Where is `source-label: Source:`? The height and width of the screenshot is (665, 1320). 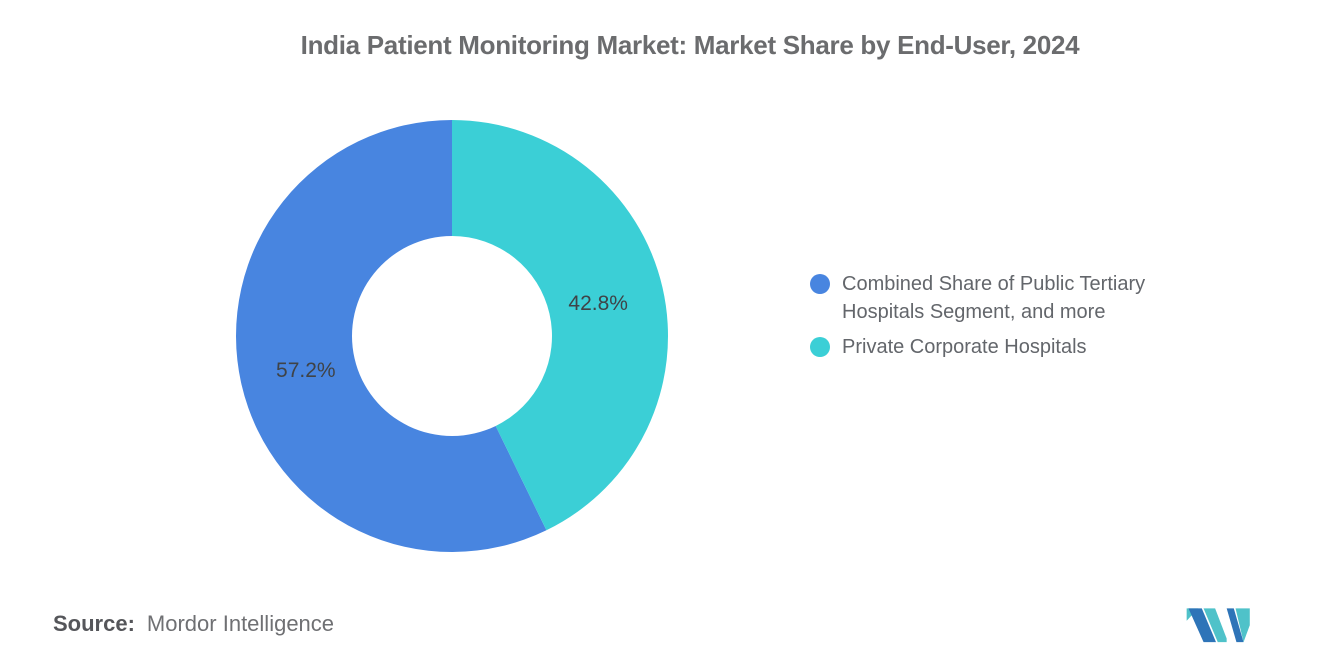
source-label: Source: is located at coordinates (94, 623).